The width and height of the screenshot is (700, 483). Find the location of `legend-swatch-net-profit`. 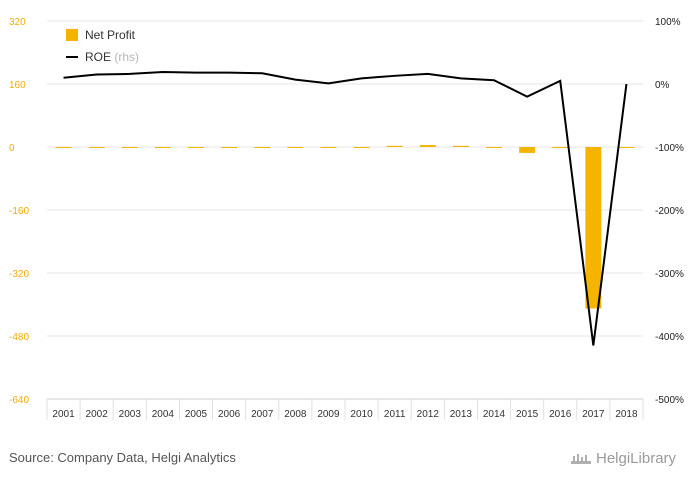

legend-swatch-net-profit is located at coordinates (72, 35).